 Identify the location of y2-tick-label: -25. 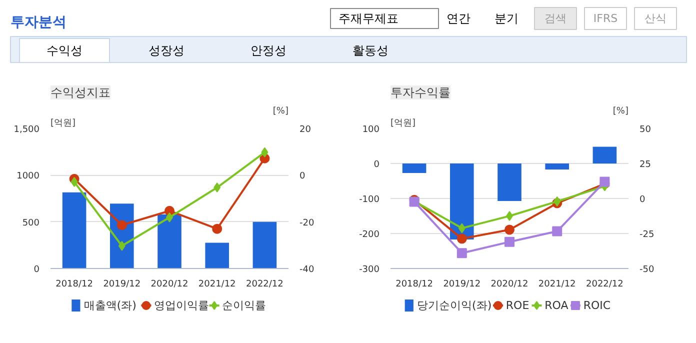
(647, 235).